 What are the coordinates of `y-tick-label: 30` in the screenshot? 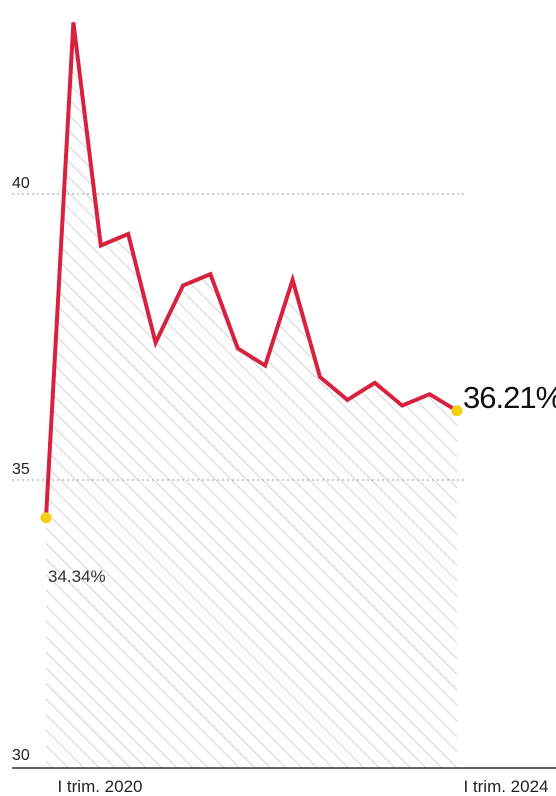 It's located at (21, 755).